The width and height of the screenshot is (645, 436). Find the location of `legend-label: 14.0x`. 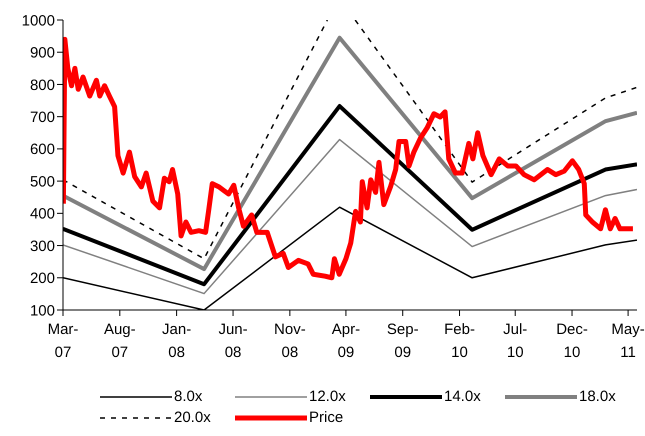

legend-label: 14.0x is located at coordinates (462, 396).